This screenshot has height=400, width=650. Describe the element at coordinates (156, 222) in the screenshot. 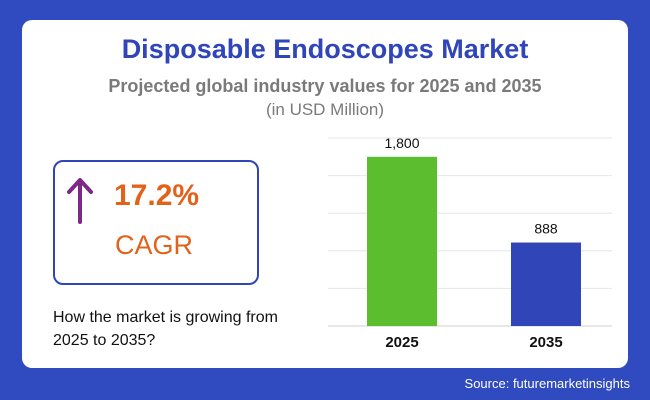

I see `cagr-box: 17.2% CAGR` at that location.